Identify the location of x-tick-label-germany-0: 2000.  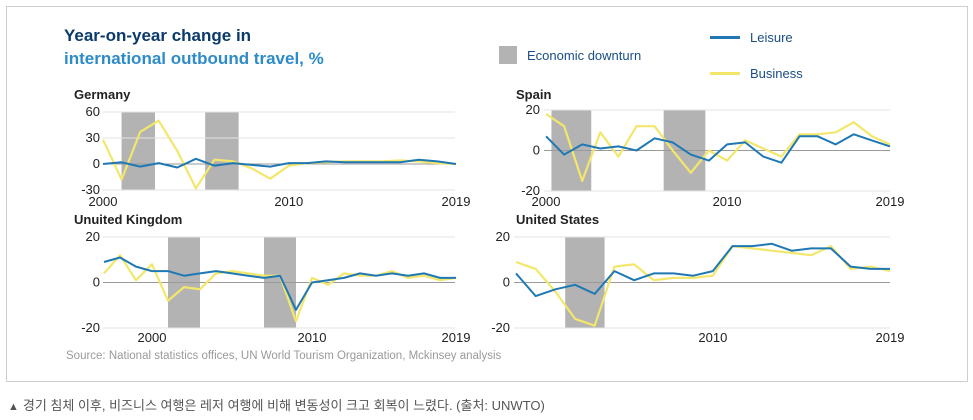
(103, 201).